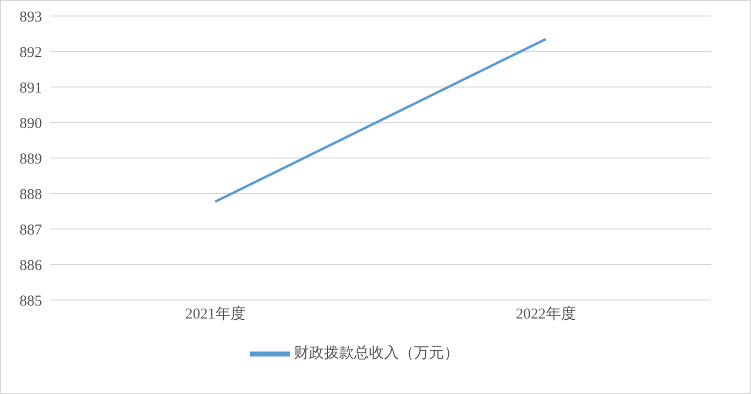 The width and height of the screenshot is (751, 394). Describe the element at coordinates (31, 266) in the screenshot. I see `y-tick-label: 886` at that location.